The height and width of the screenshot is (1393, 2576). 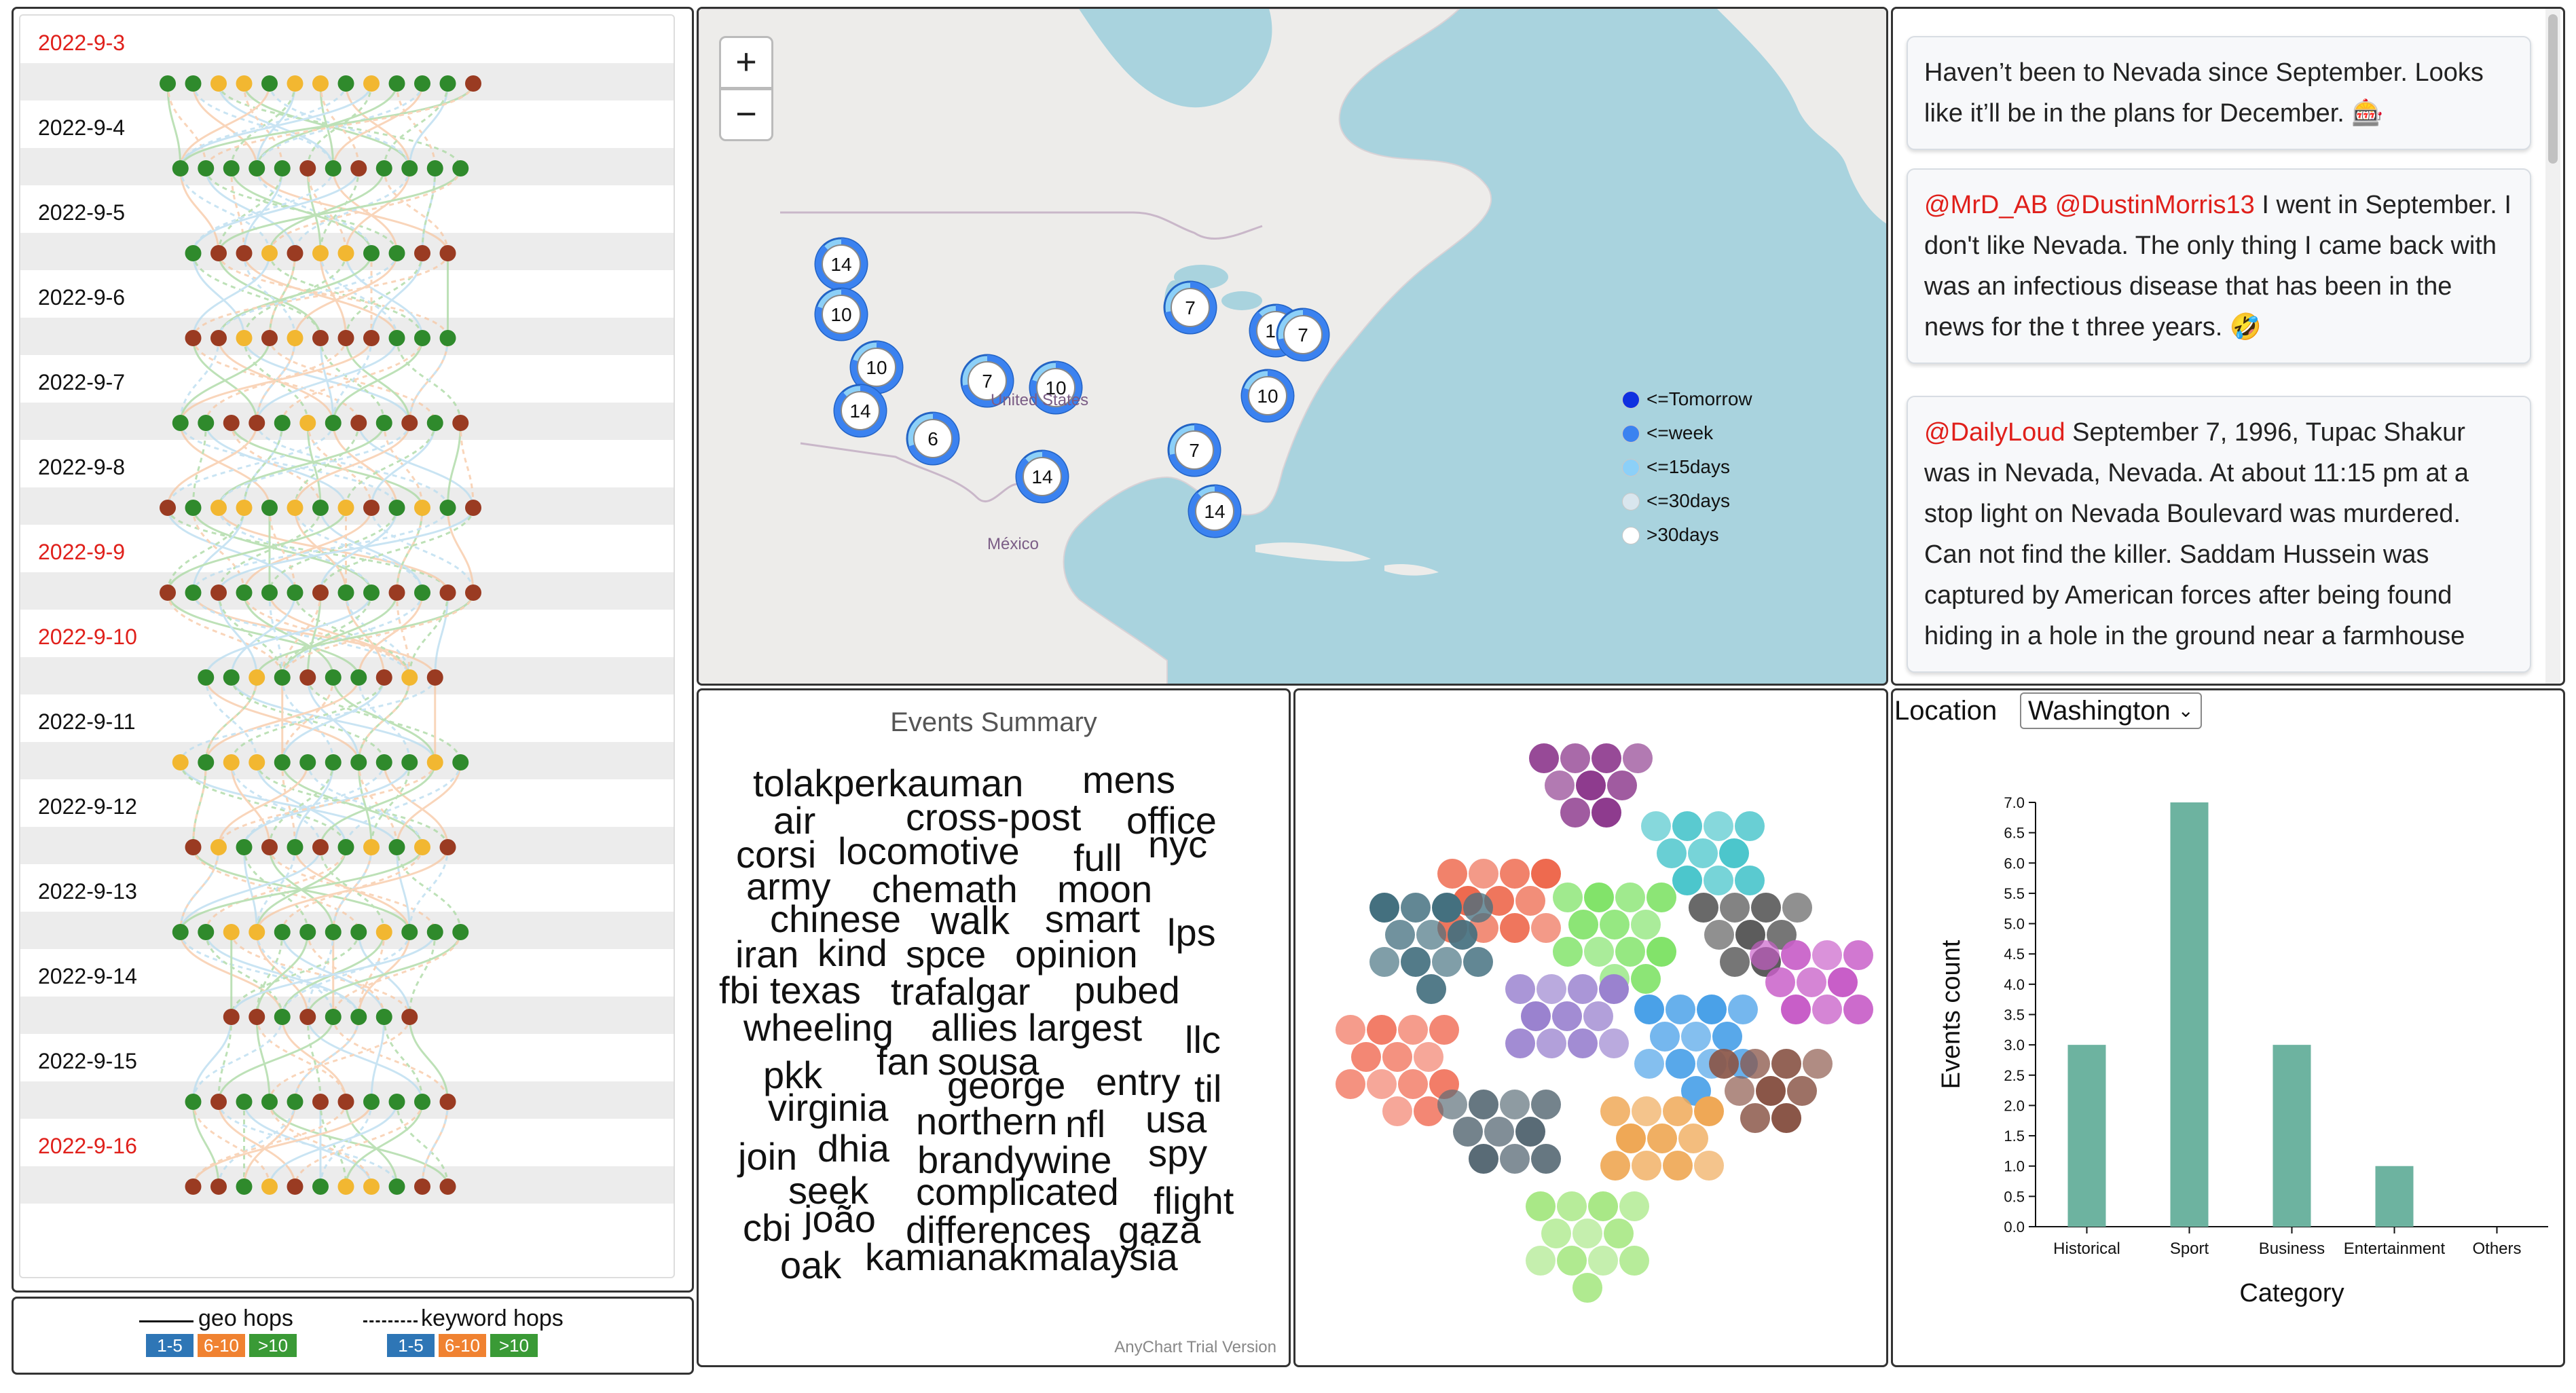 I want to click on word-cloud-word: seek, so click(x=828, y=1190).